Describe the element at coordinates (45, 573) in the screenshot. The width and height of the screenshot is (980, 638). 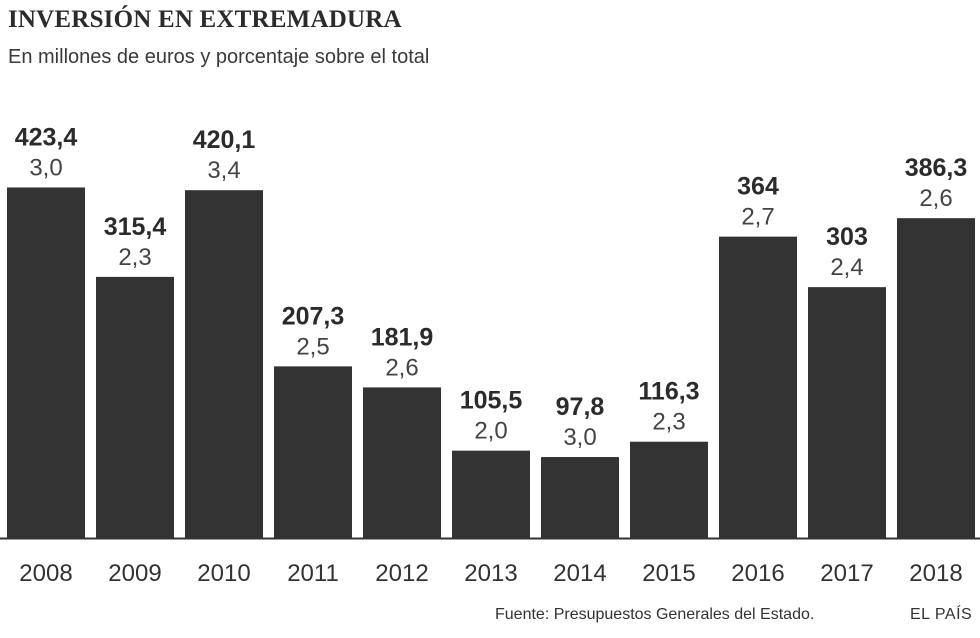
I see `x-tick-2008: 2008` at that location.